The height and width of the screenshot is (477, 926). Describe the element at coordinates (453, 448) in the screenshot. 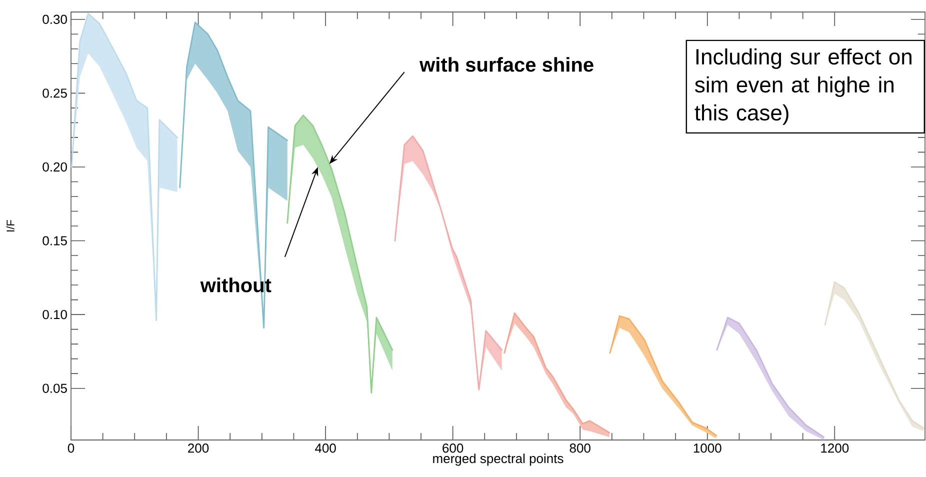

I see `x-tick-label: 600` at that location.